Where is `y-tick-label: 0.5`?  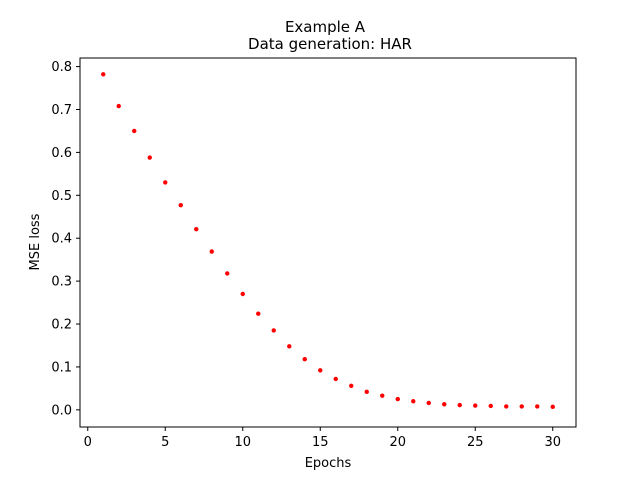
y-tick-label: 0.5 is located at coordinates (61, 196).